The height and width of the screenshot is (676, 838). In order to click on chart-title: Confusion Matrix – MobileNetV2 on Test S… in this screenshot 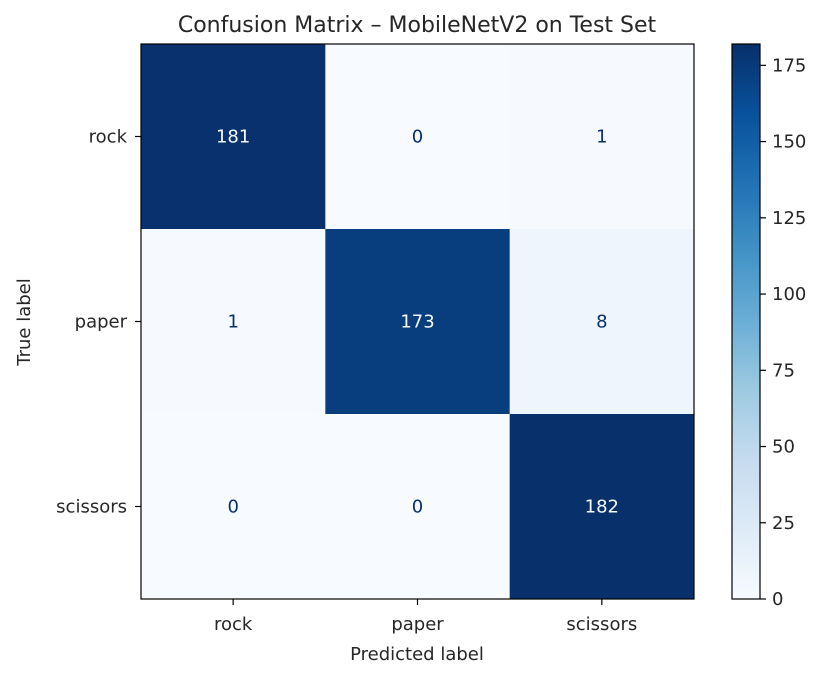, I will do `click(417, 25)`.